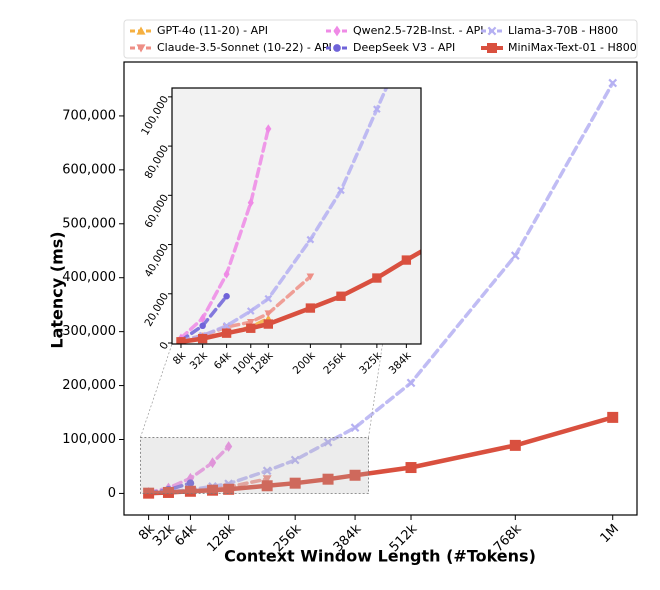  Describe the element at coordinates (156, 390) in the screenshot. I see `zoom-connector` at that location.